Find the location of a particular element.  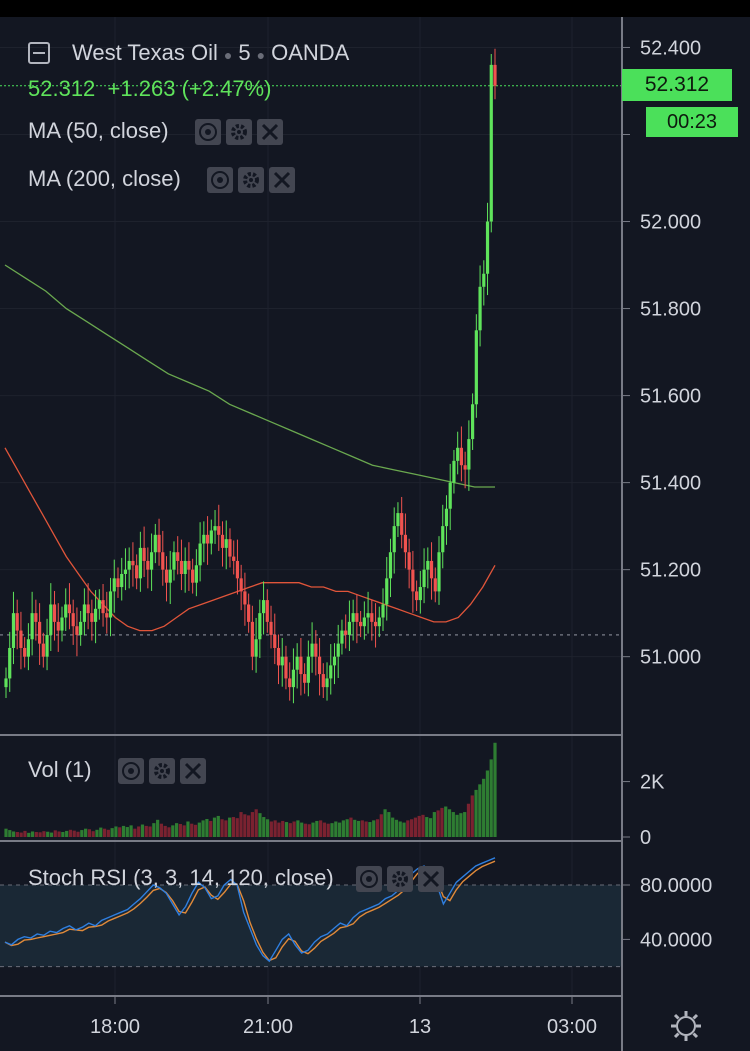

stoch-tick-label: 40.0000 is located at coordinates (676, 940).